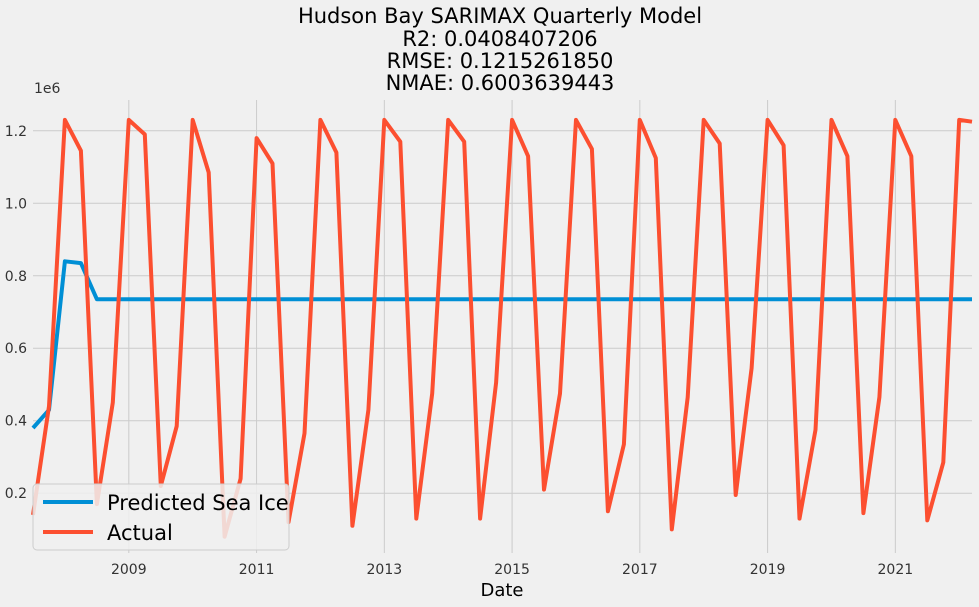 The image size is (979, 607). Describe the element at coordinates (16, 204) in the screenshot. I see `y-tick-label: 1.0` at that location.